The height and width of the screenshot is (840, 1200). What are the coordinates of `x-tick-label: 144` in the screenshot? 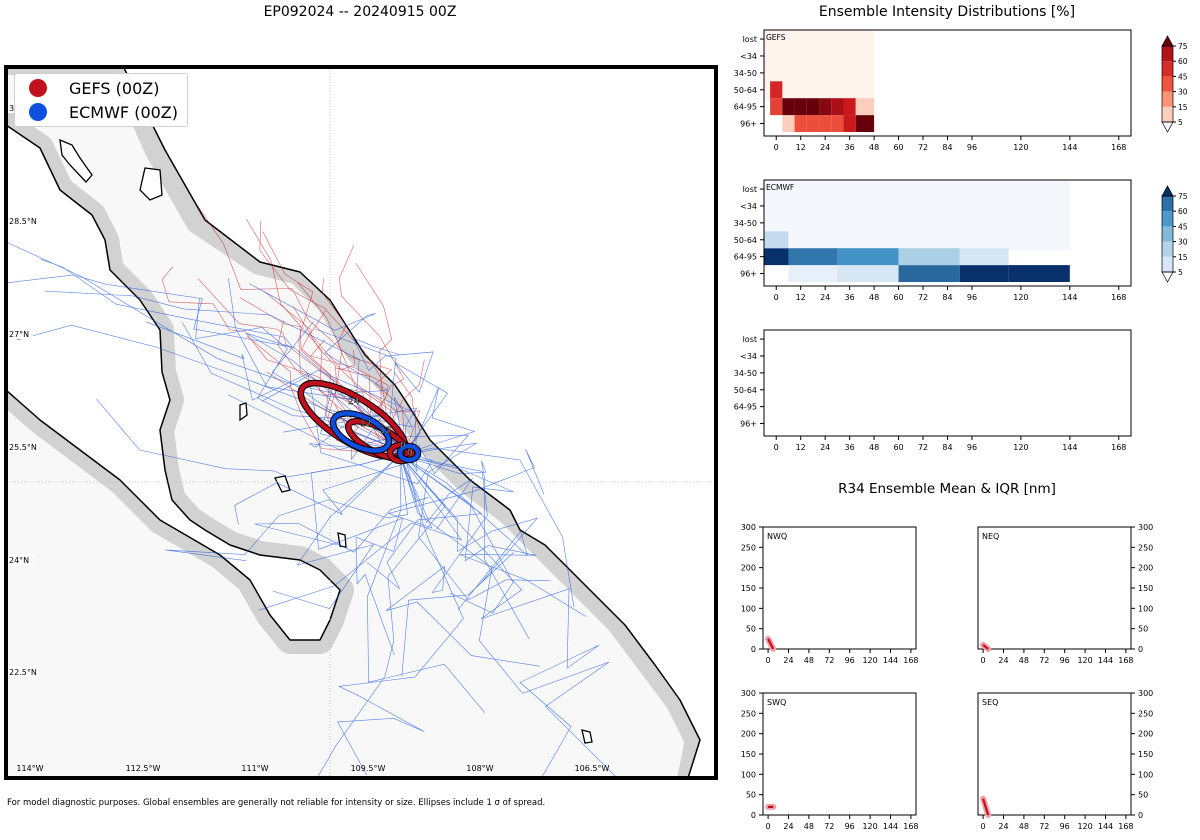 It's located at (1105, 826).